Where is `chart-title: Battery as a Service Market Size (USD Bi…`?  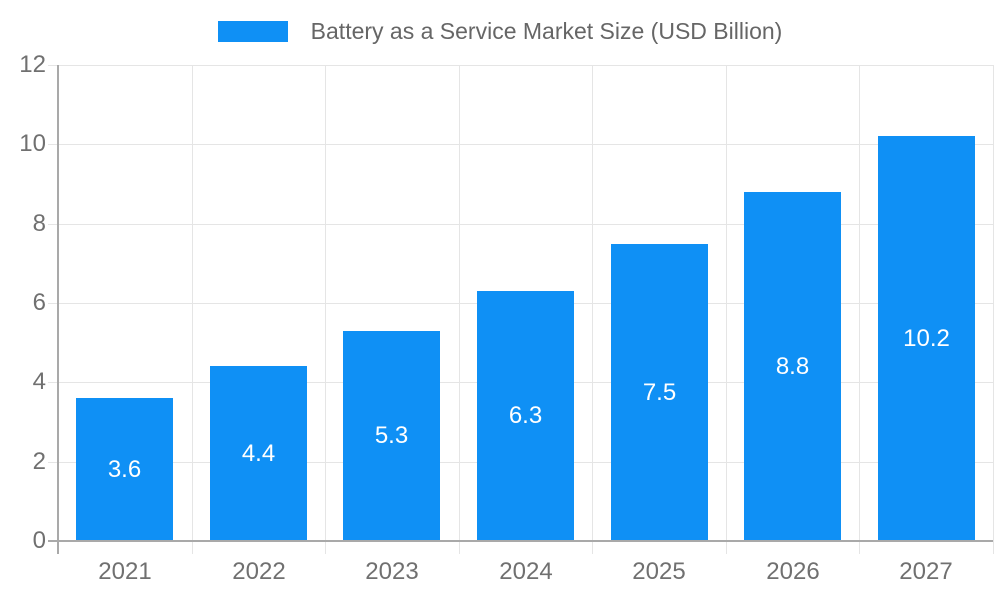 chart-title: Battery as a Service Market Size (USD Bi… is located at coordinates (546, 31).